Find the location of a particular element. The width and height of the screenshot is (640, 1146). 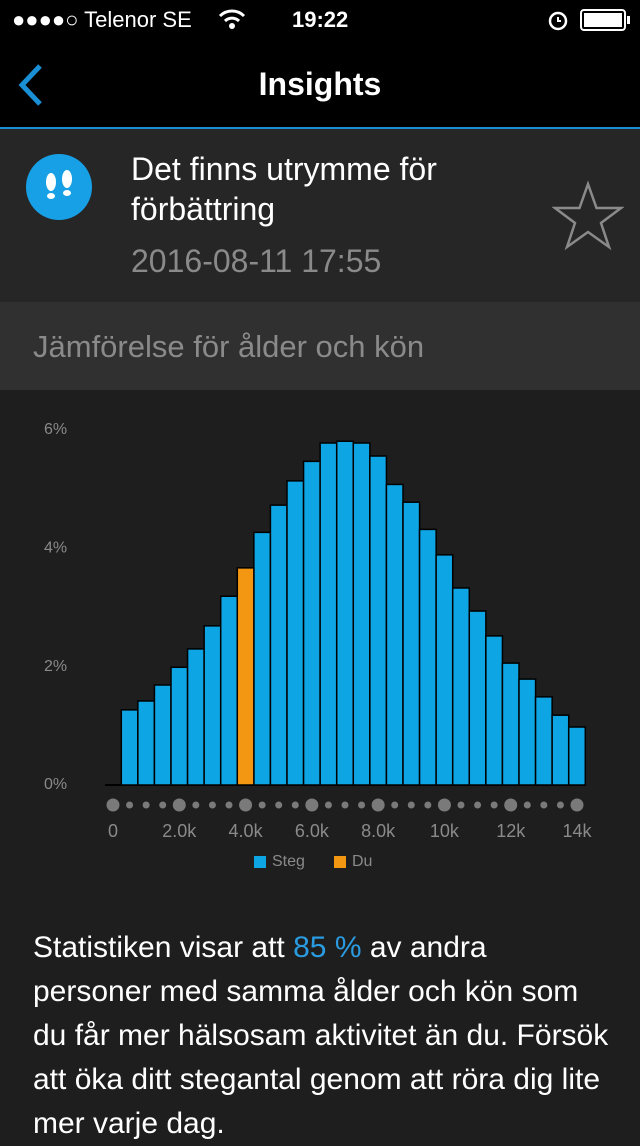

wifi-icon is located at coordinates (232, 19).